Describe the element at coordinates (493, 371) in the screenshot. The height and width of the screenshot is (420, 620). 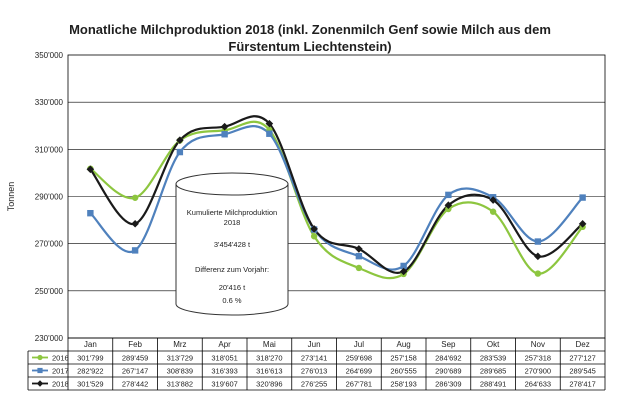
I see `data-label-2017: 289'685` at that location.